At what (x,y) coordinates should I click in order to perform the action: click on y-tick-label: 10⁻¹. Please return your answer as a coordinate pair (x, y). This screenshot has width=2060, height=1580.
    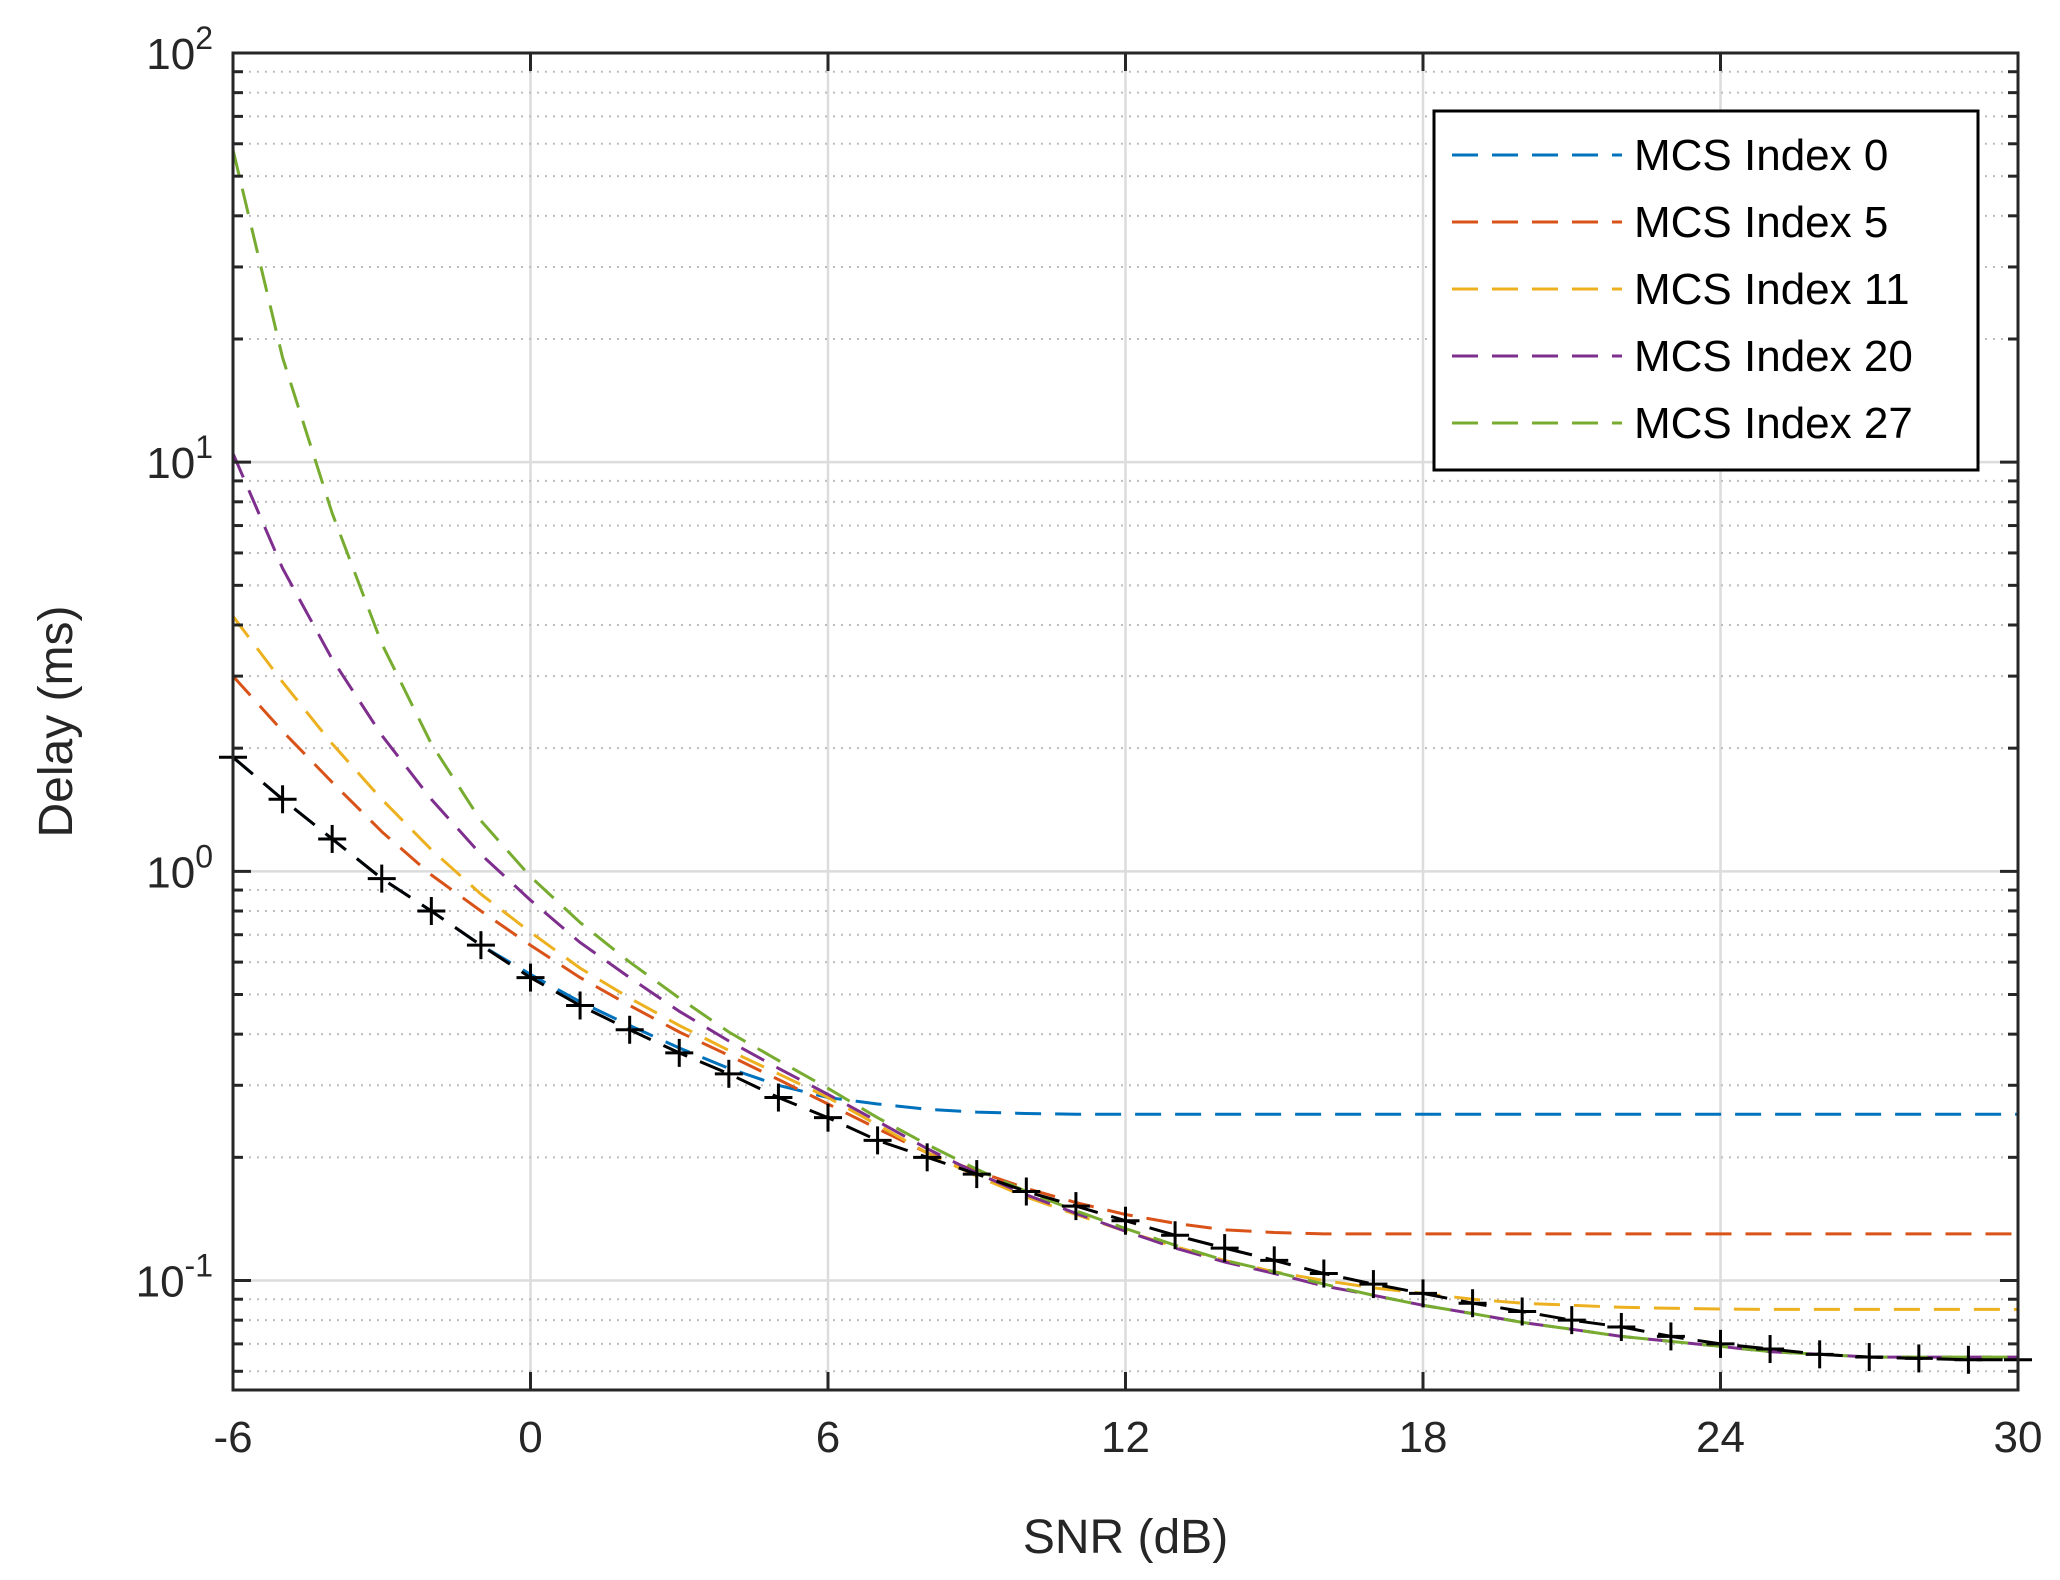
    Looking at the image, I should click on (174, 1277).